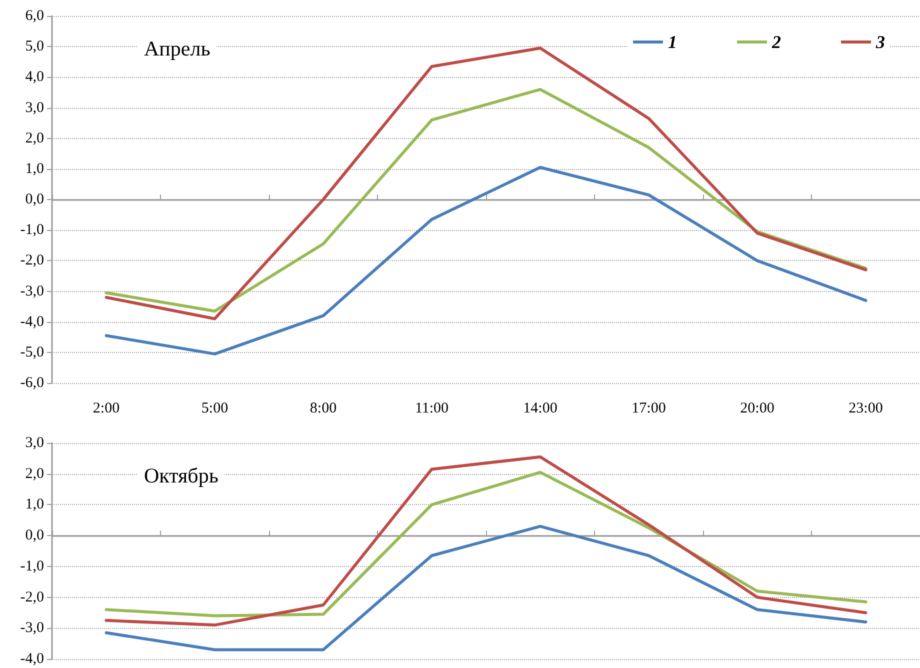  I want to click on legend-label: 3, so click(880, 42).